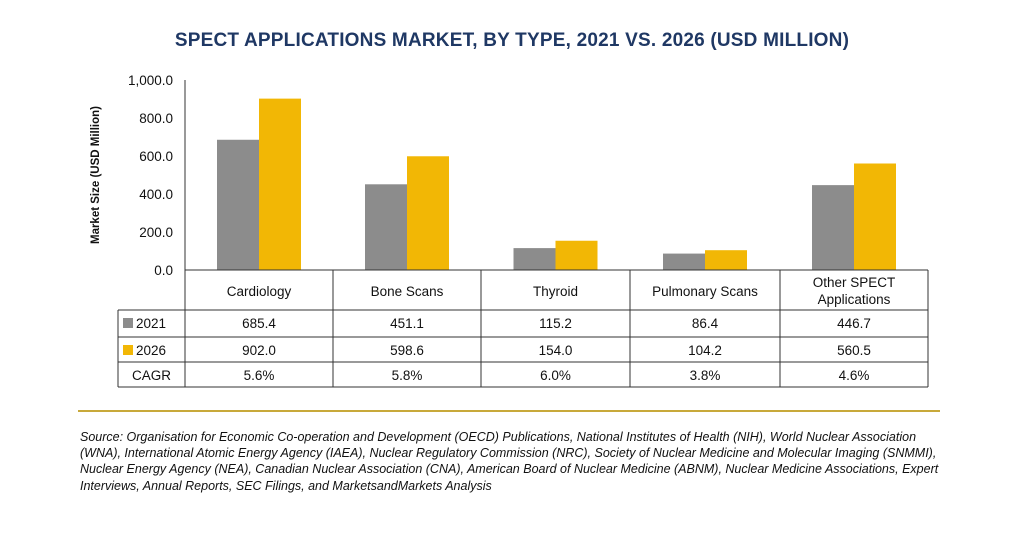 This screenshot has height=536, width=1024. Describe the element at coordinates (151, 350) in the screenshot. I see `legend-label-2026: 2026` at that location.